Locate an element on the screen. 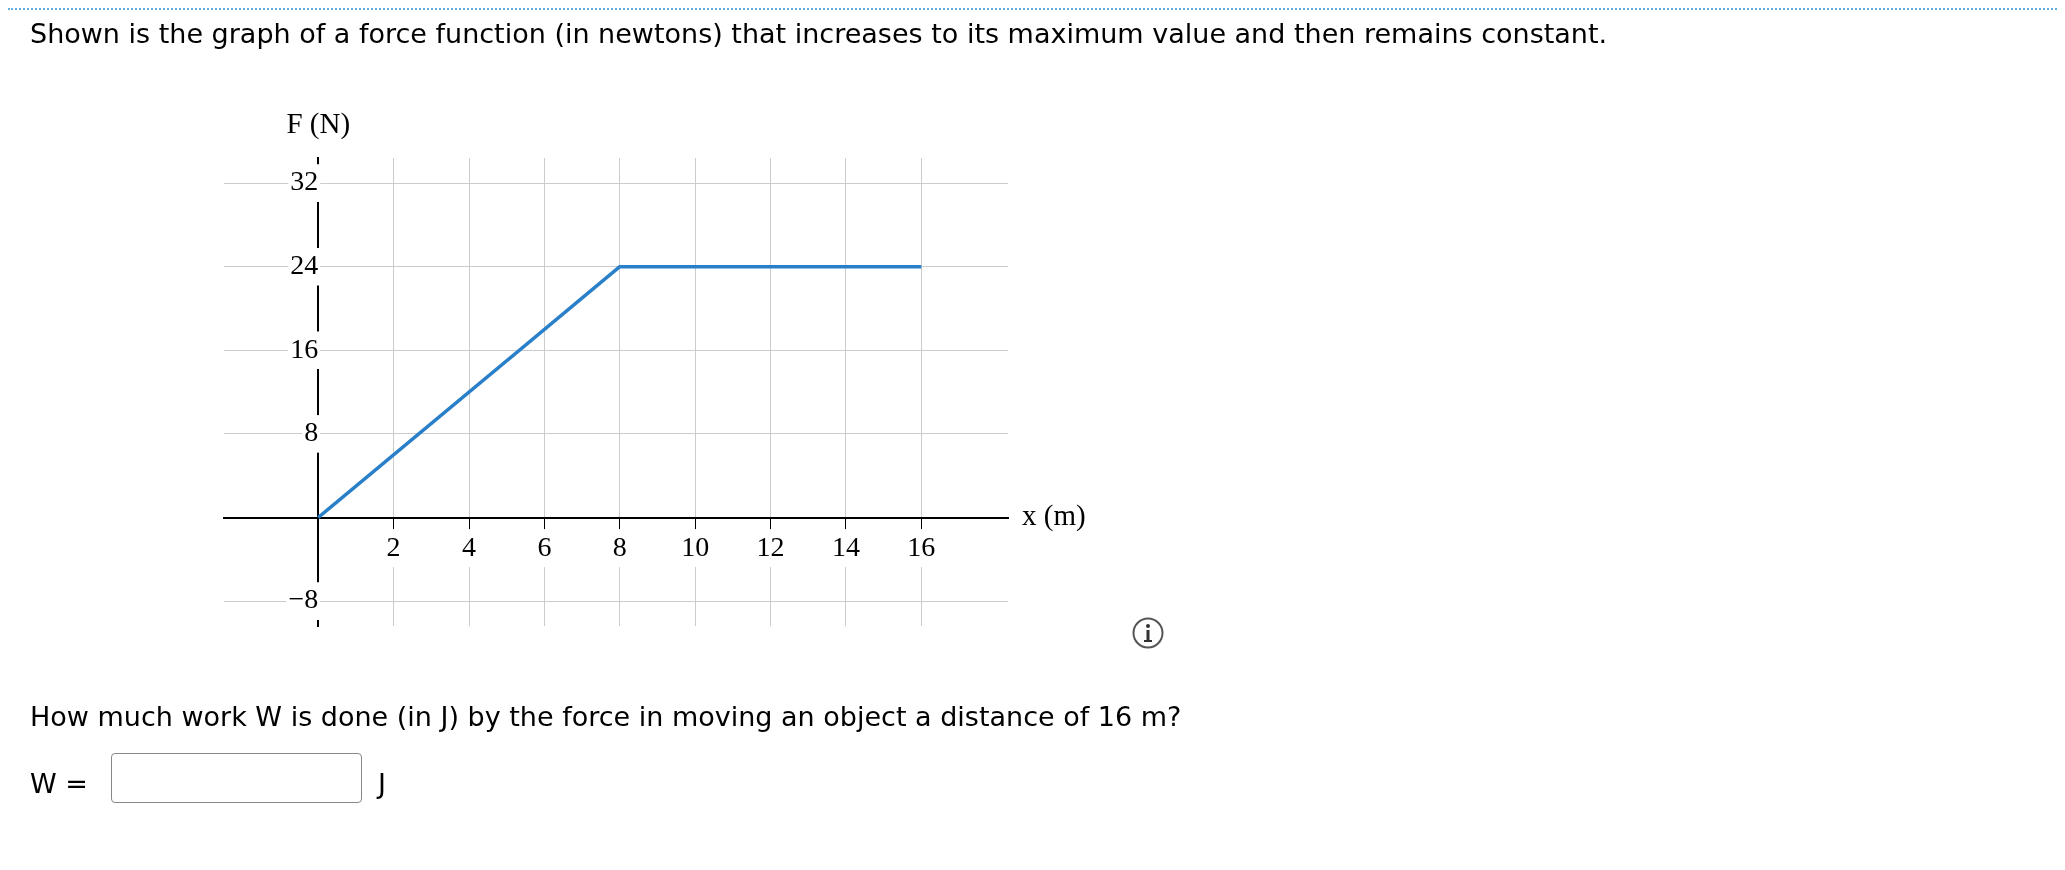 The image size is (2065, 870). y-tick-label: −8 is located at coordinates (303, 599).